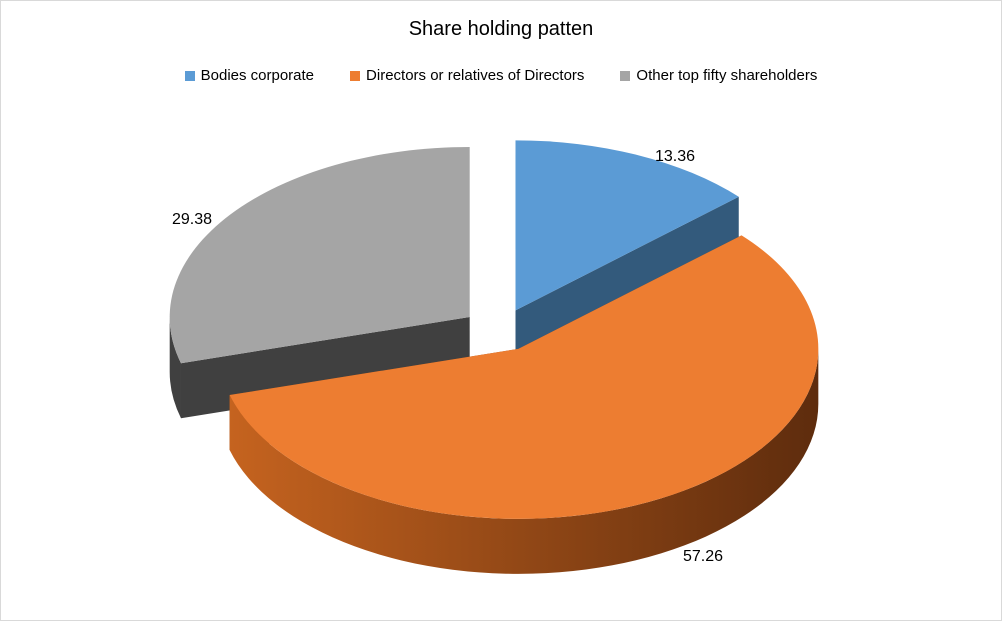  Describe the element at coordinates (501, 29) in the screenshot. I see `chart-title: Share holding patten` at that location.